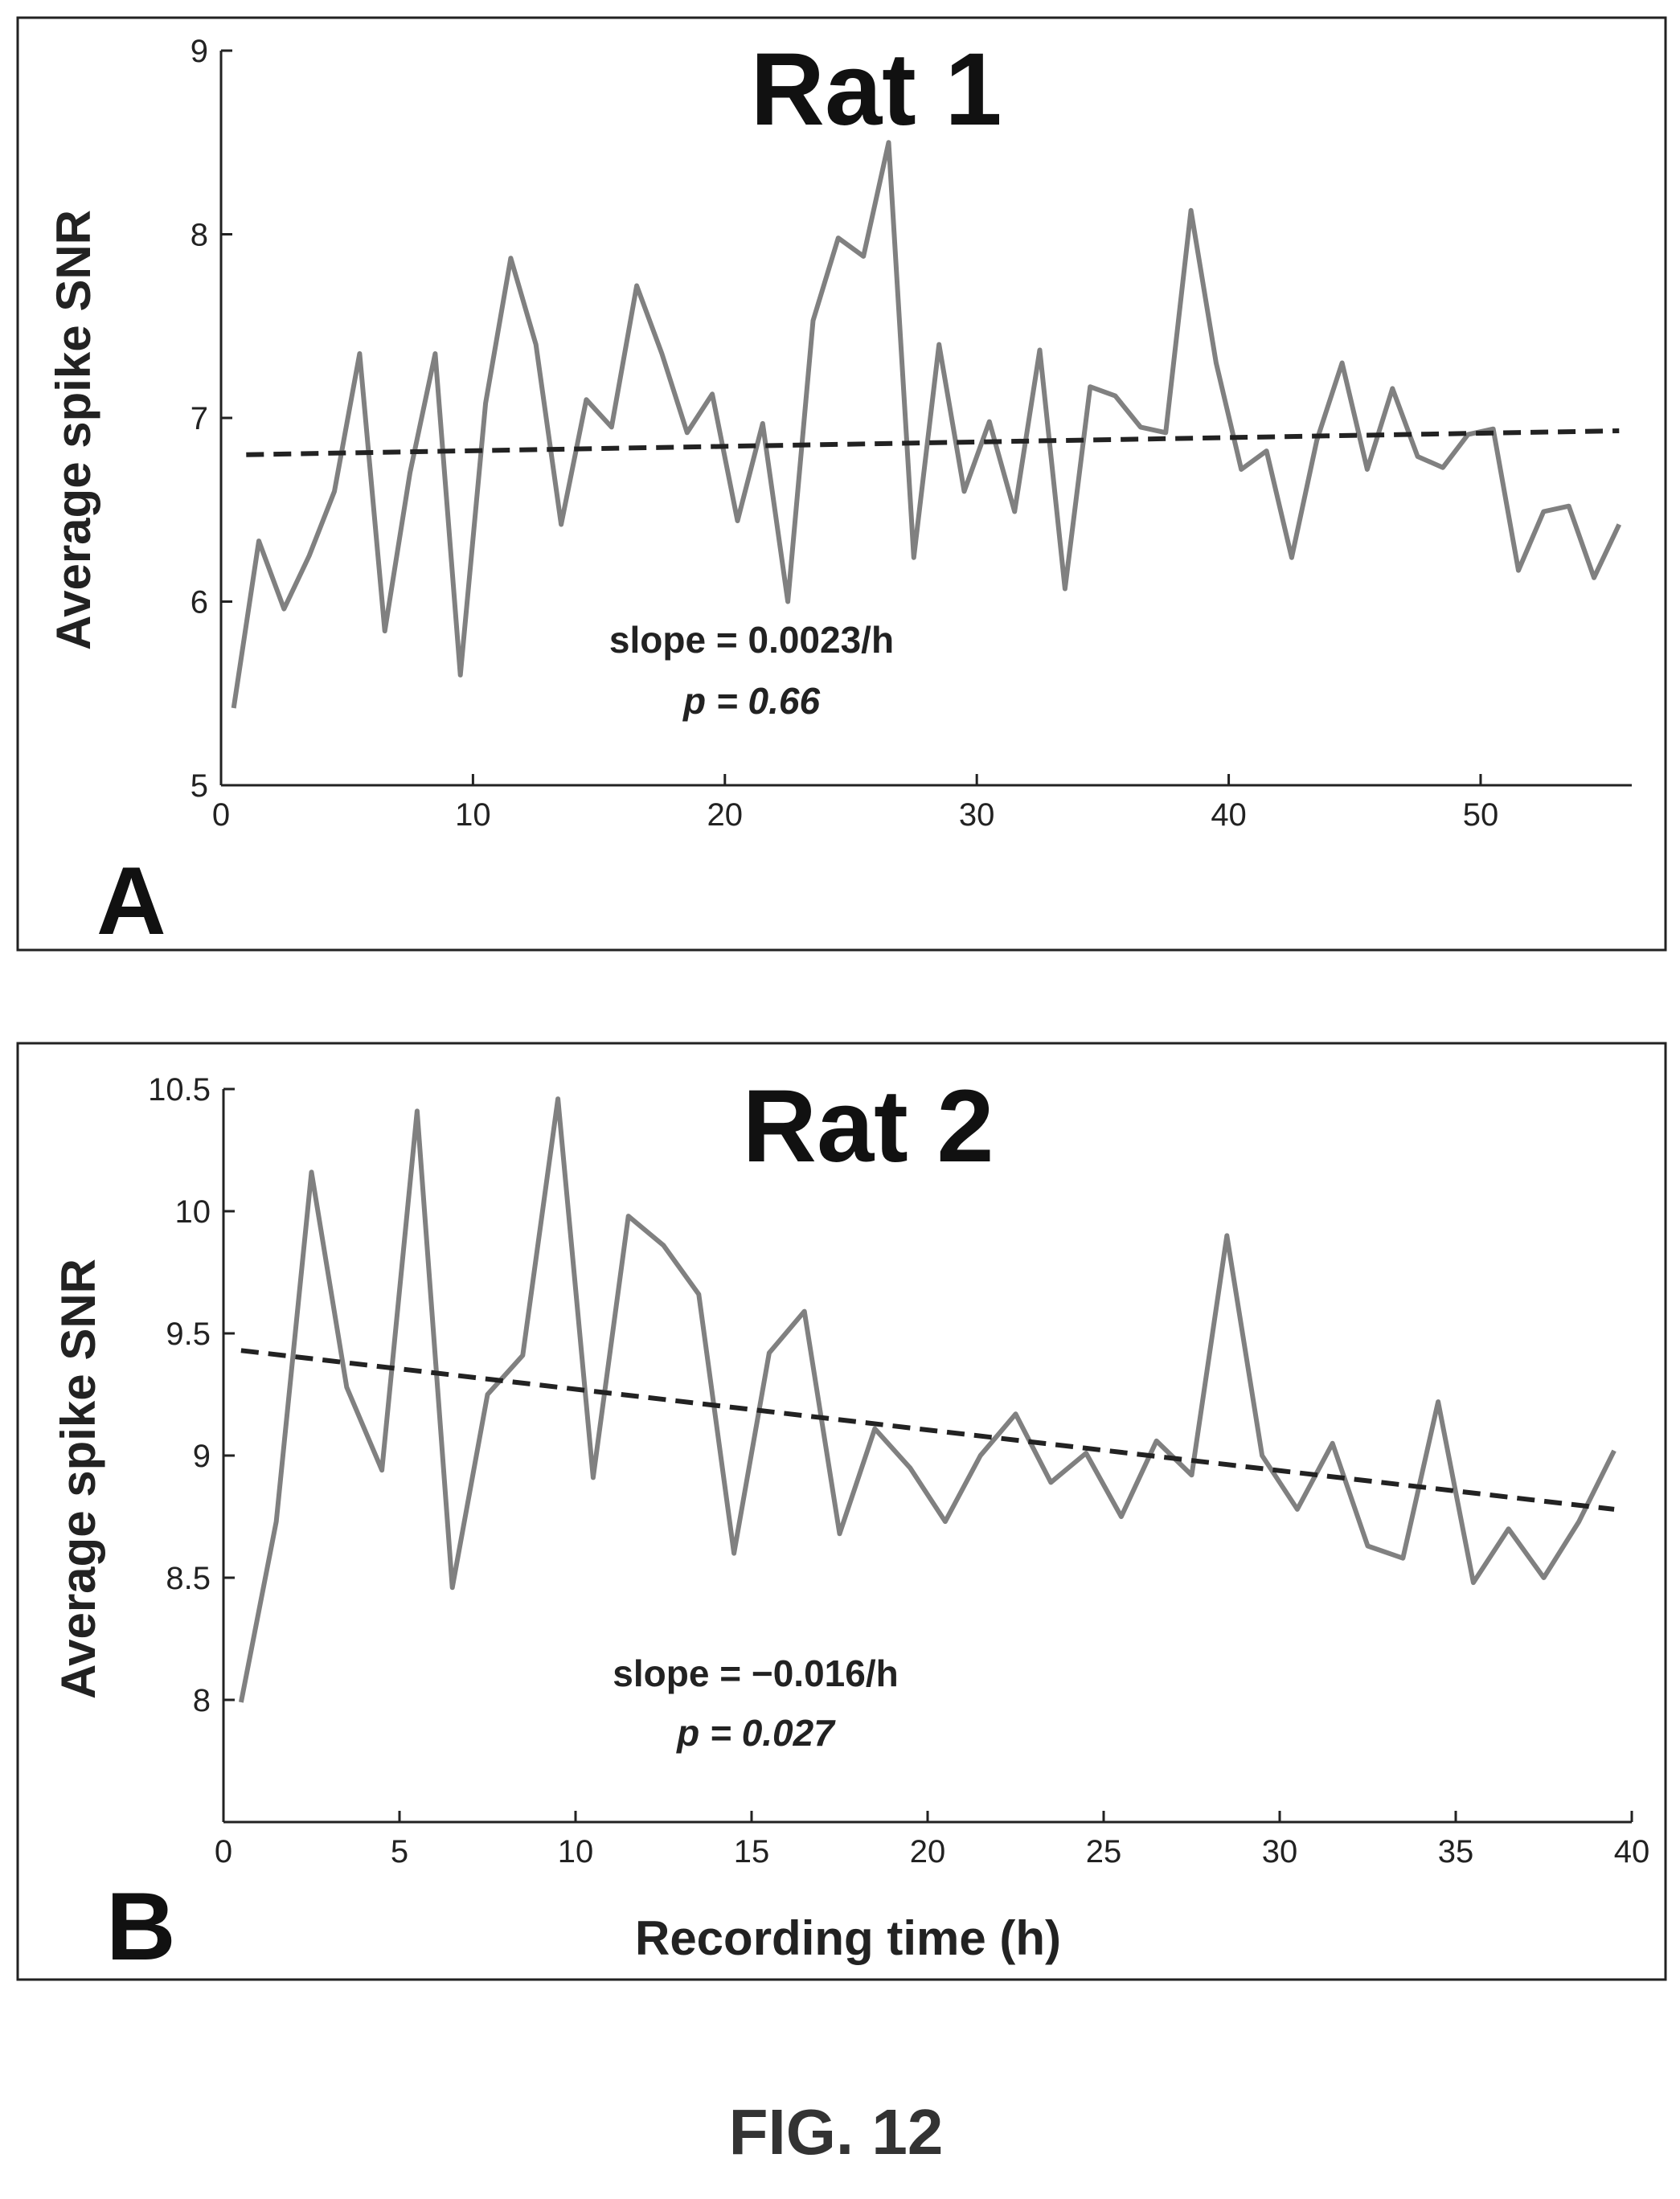  Describe the element at coordinates (199, 51) in the screenshot. I see `panel-a-y-tick-label: 9` at that location.